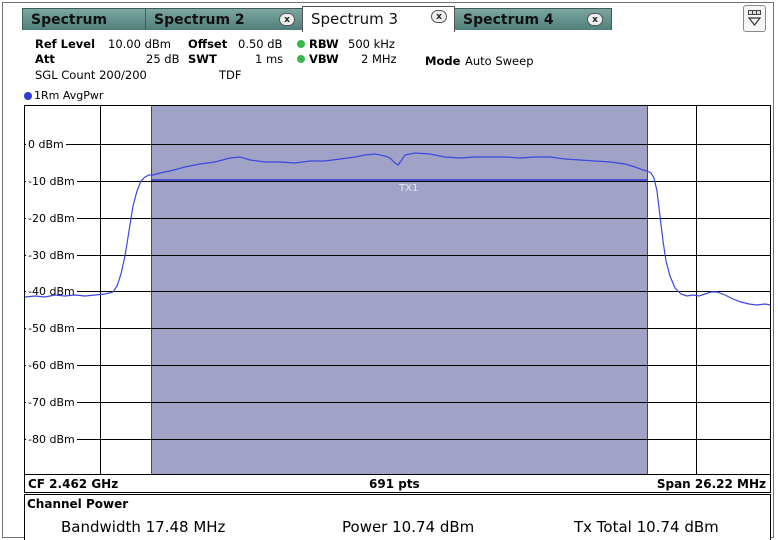  Describe the element at coordinates (143, 527) in the screenshot. I see `bandwidth-result: Bandwidth 17.48 MHz` at that location.